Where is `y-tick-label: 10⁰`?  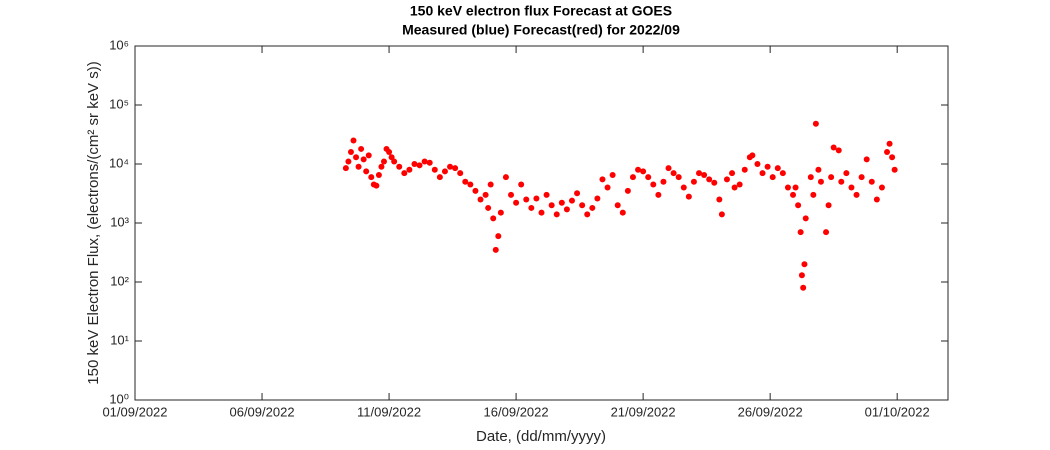
y-tick-label: 10⁰ is located at coordinates (119, 398).